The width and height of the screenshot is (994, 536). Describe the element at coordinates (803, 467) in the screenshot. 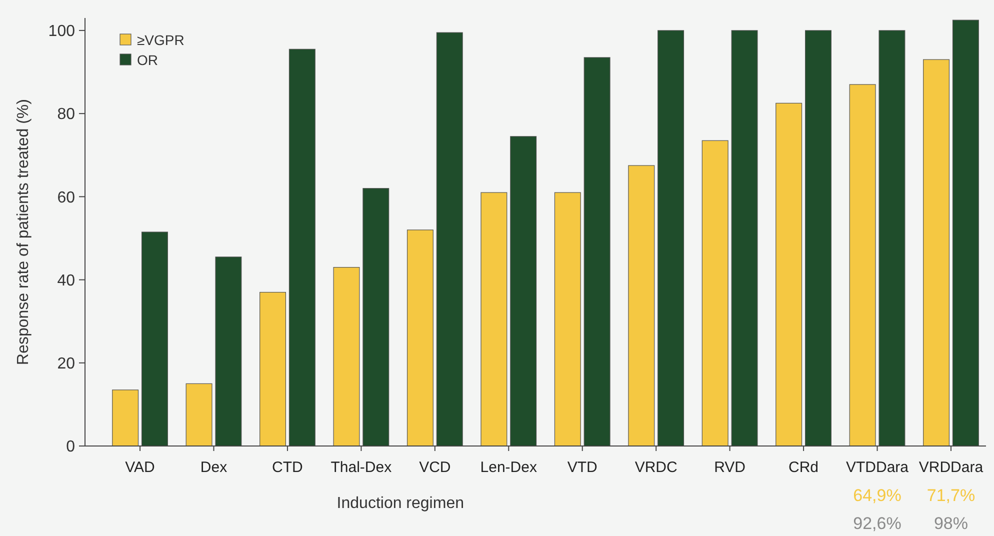

I see `x-tick-label: CRd` at that location.